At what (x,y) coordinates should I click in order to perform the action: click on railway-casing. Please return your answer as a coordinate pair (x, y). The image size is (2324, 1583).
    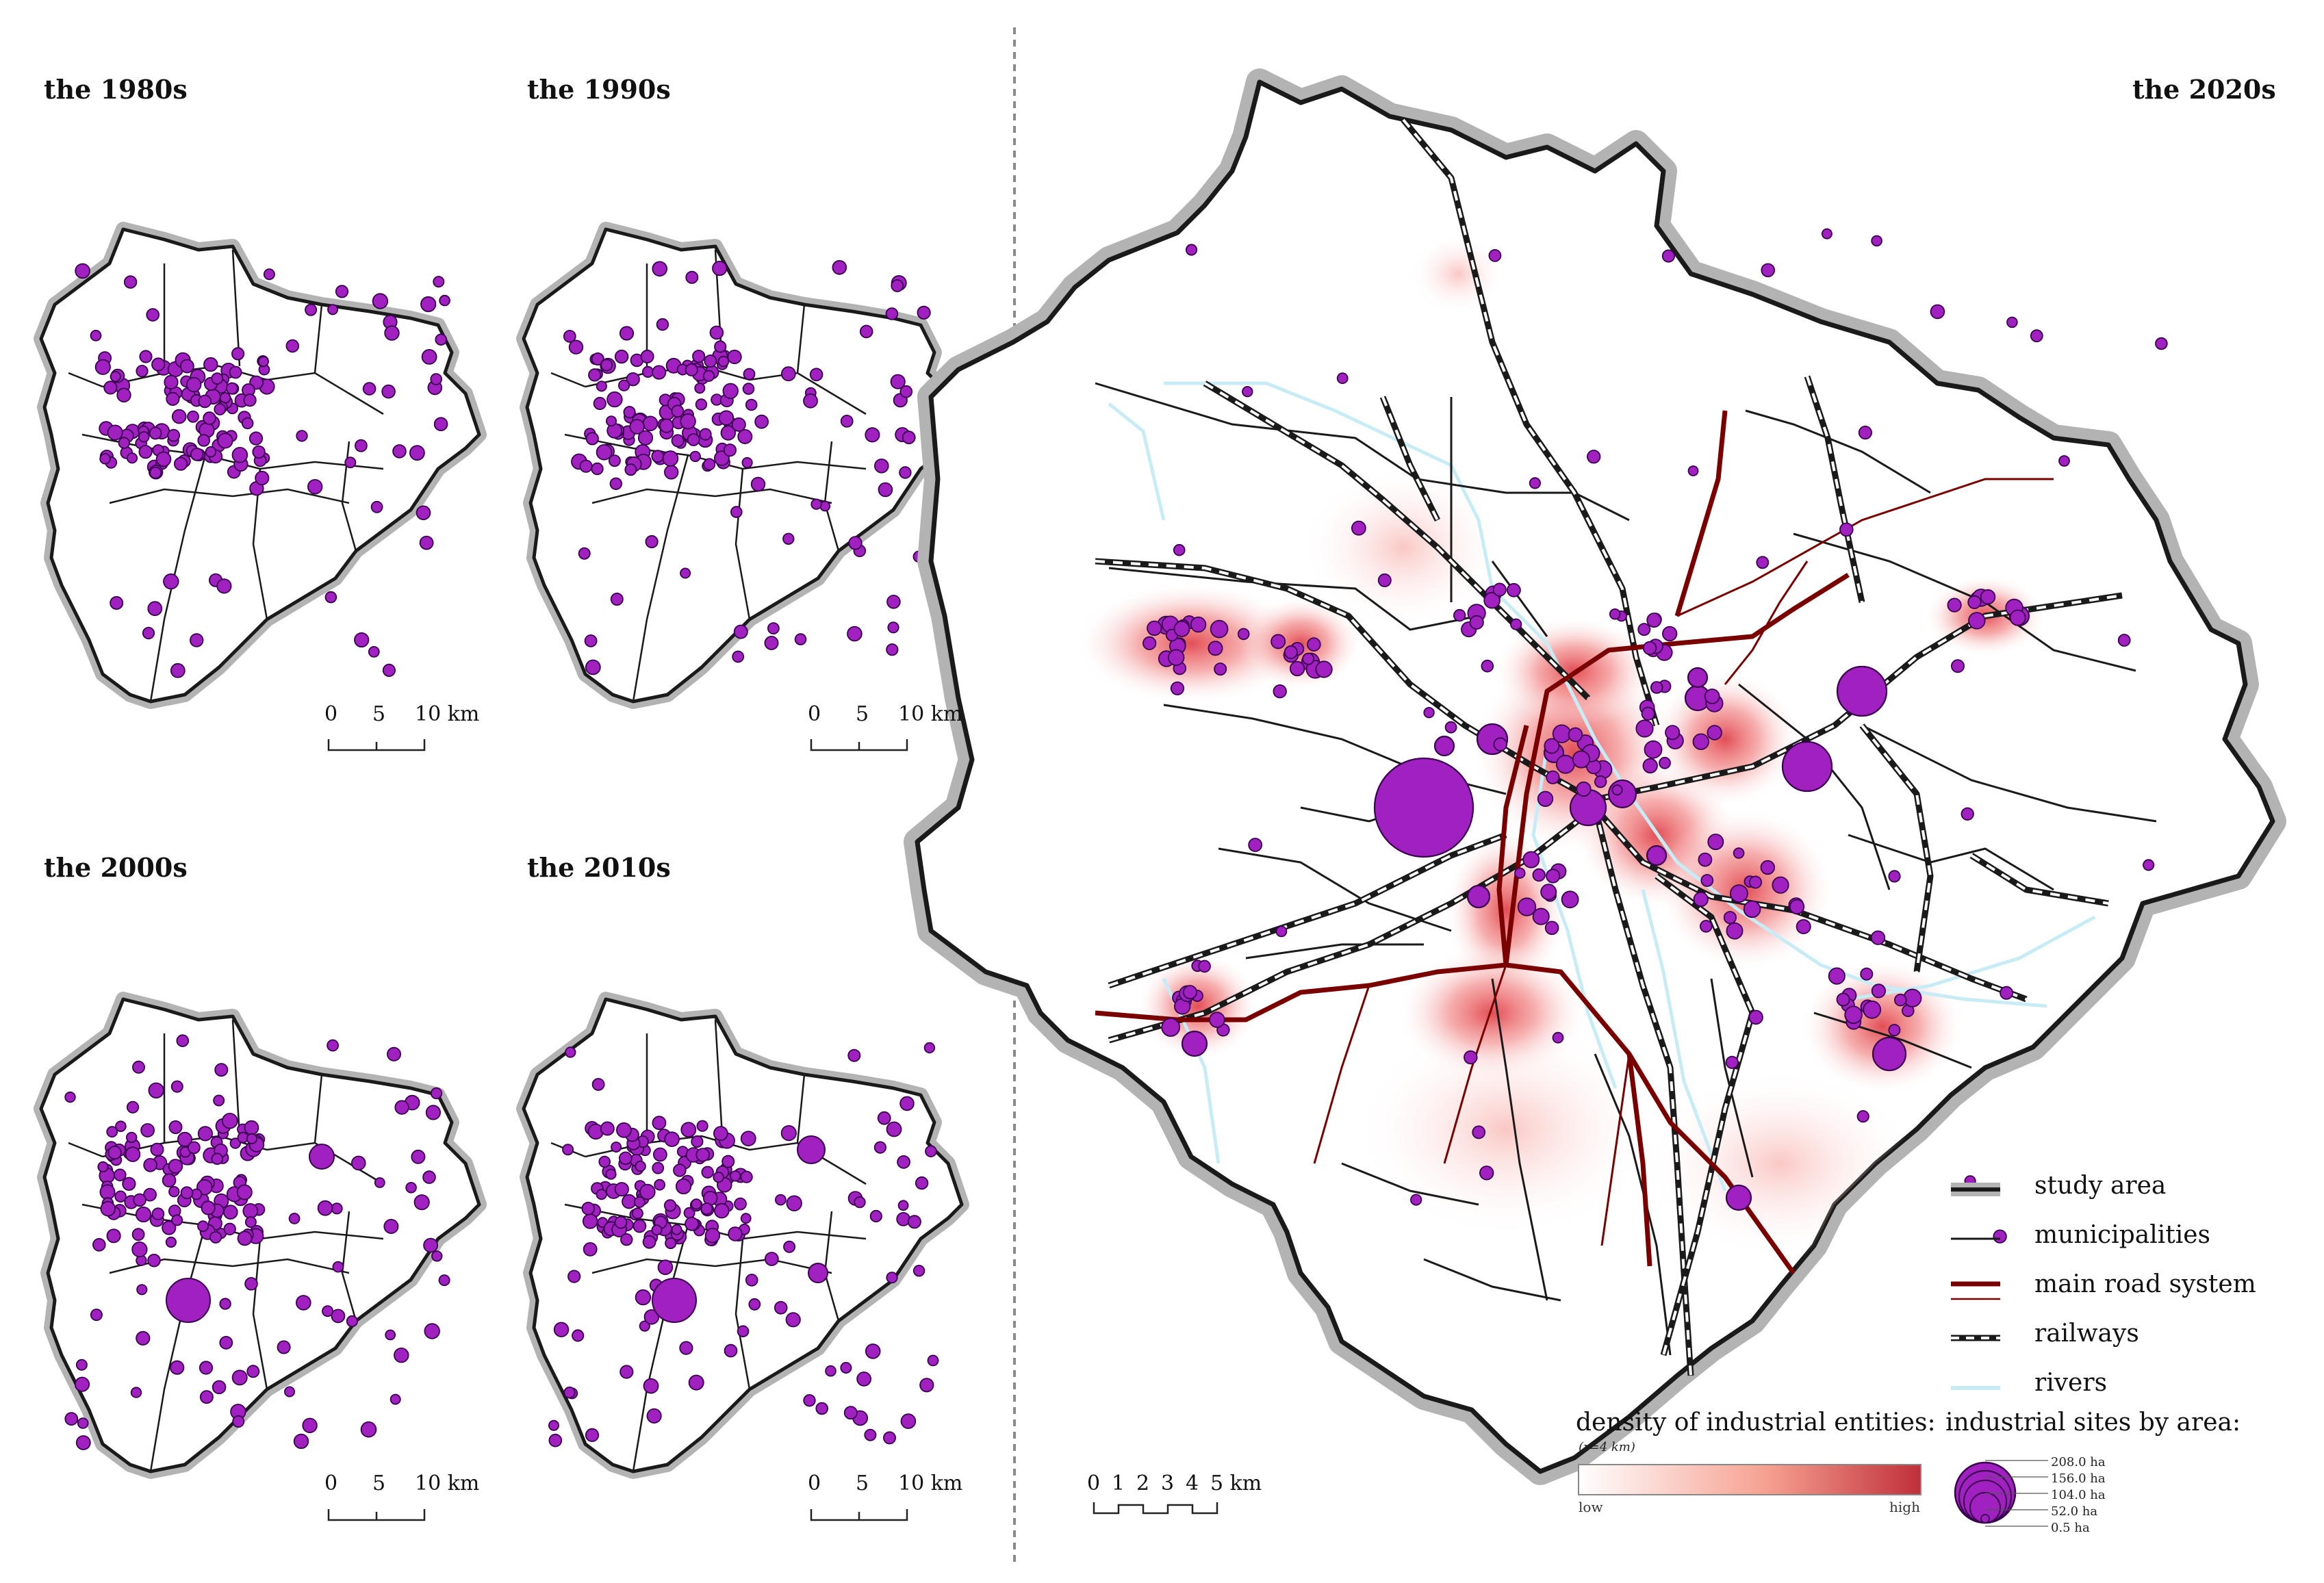
    Looking at the image, I should click on (1307, 911).